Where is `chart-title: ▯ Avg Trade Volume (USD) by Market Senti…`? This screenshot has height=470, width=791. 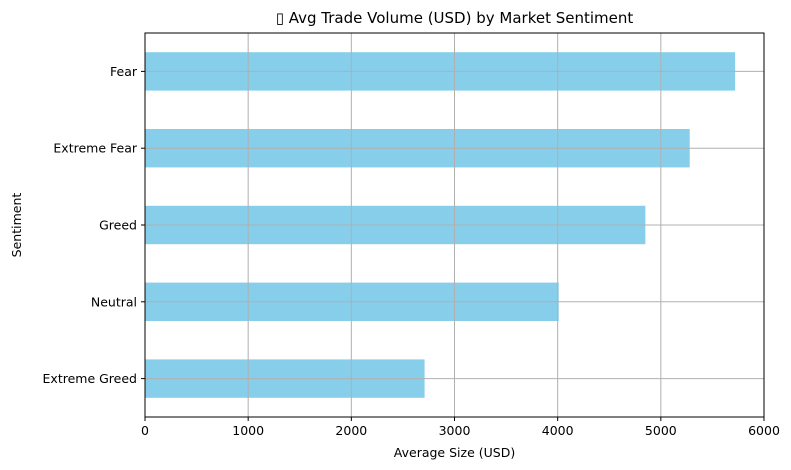
chart-title: ▯ Avg Trade Volume (USD) by Market Senti… is located at coordinates (455, 18).